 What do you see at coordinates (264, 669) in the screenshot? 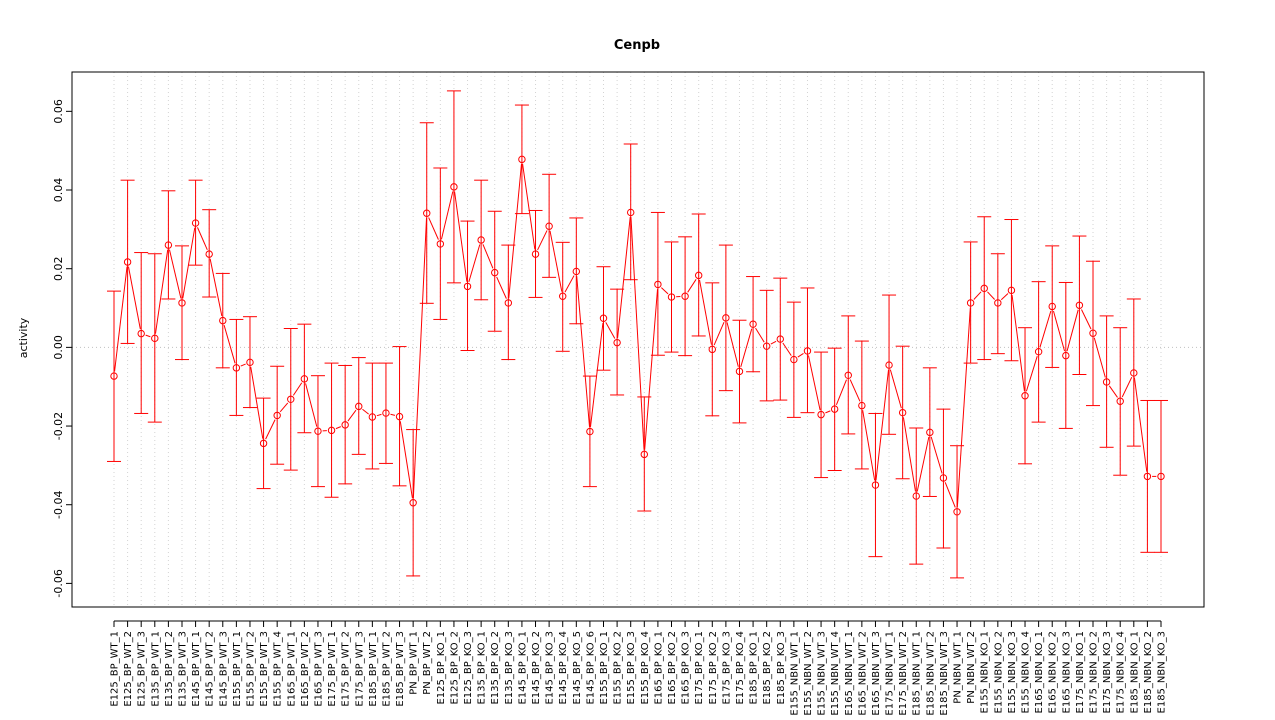
I see `x-tick-label: E155_BP_WT_3` at bounding box center [264, 669].